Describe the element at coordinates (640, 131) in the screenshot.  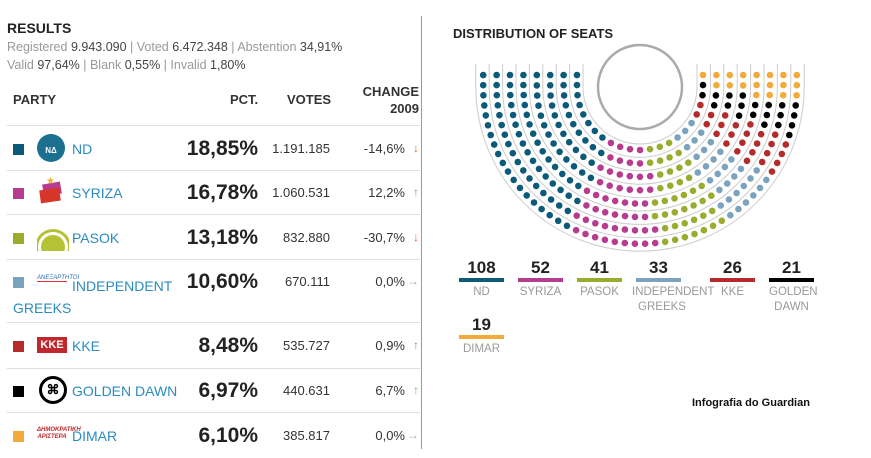
I see `row-guide-arc` at that location.